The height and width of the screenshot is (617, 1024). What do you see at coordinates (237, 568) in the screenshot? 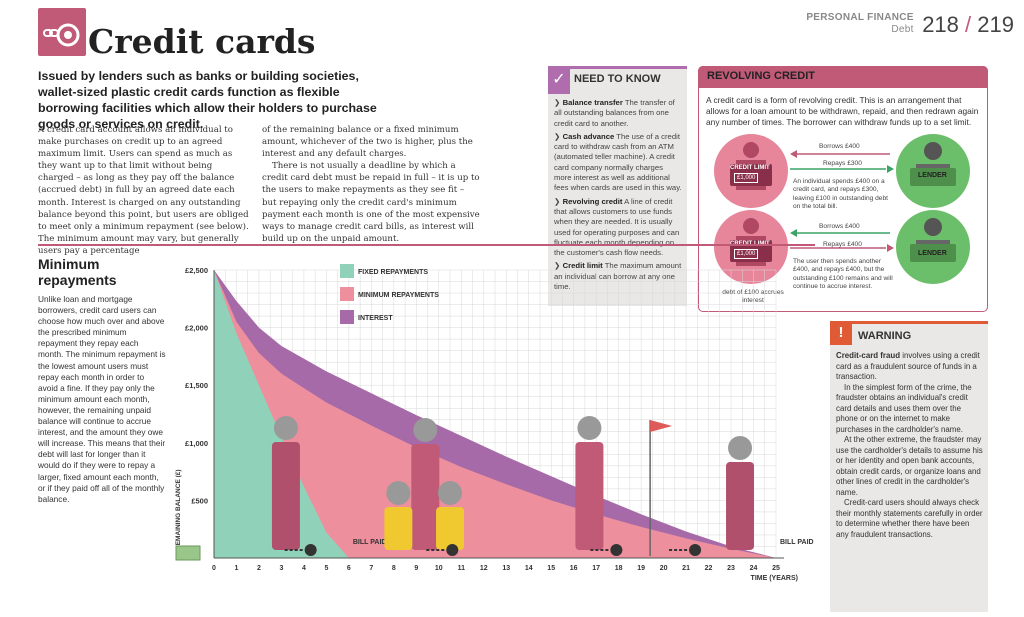
I see `x-tick-label: 1` at bounding box center [237, 568].